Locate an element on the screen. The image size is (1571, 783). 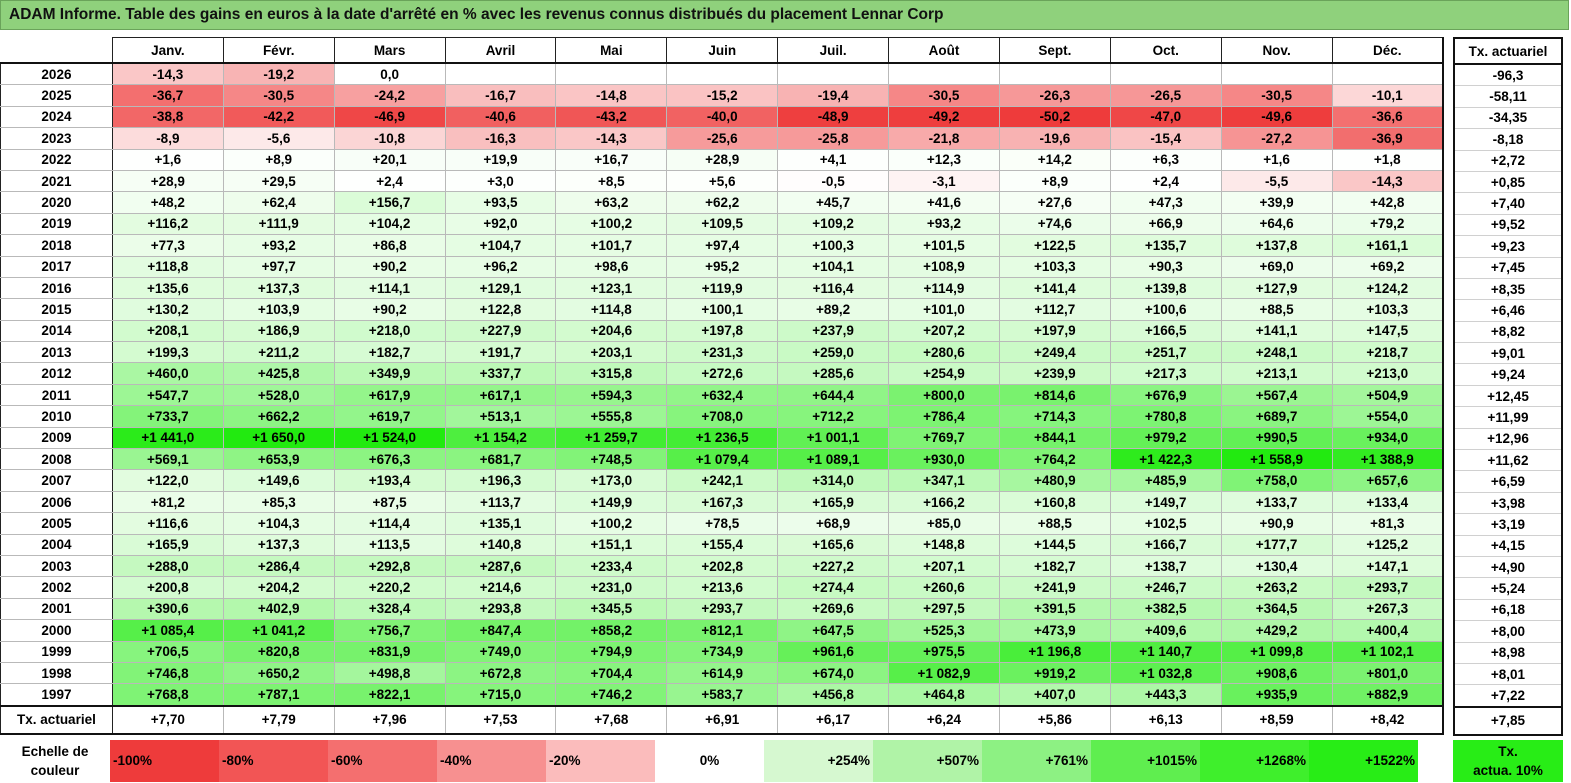
table-row: 2026 -14,3 -19,2 0,0 is located at coordinates (722, 74).